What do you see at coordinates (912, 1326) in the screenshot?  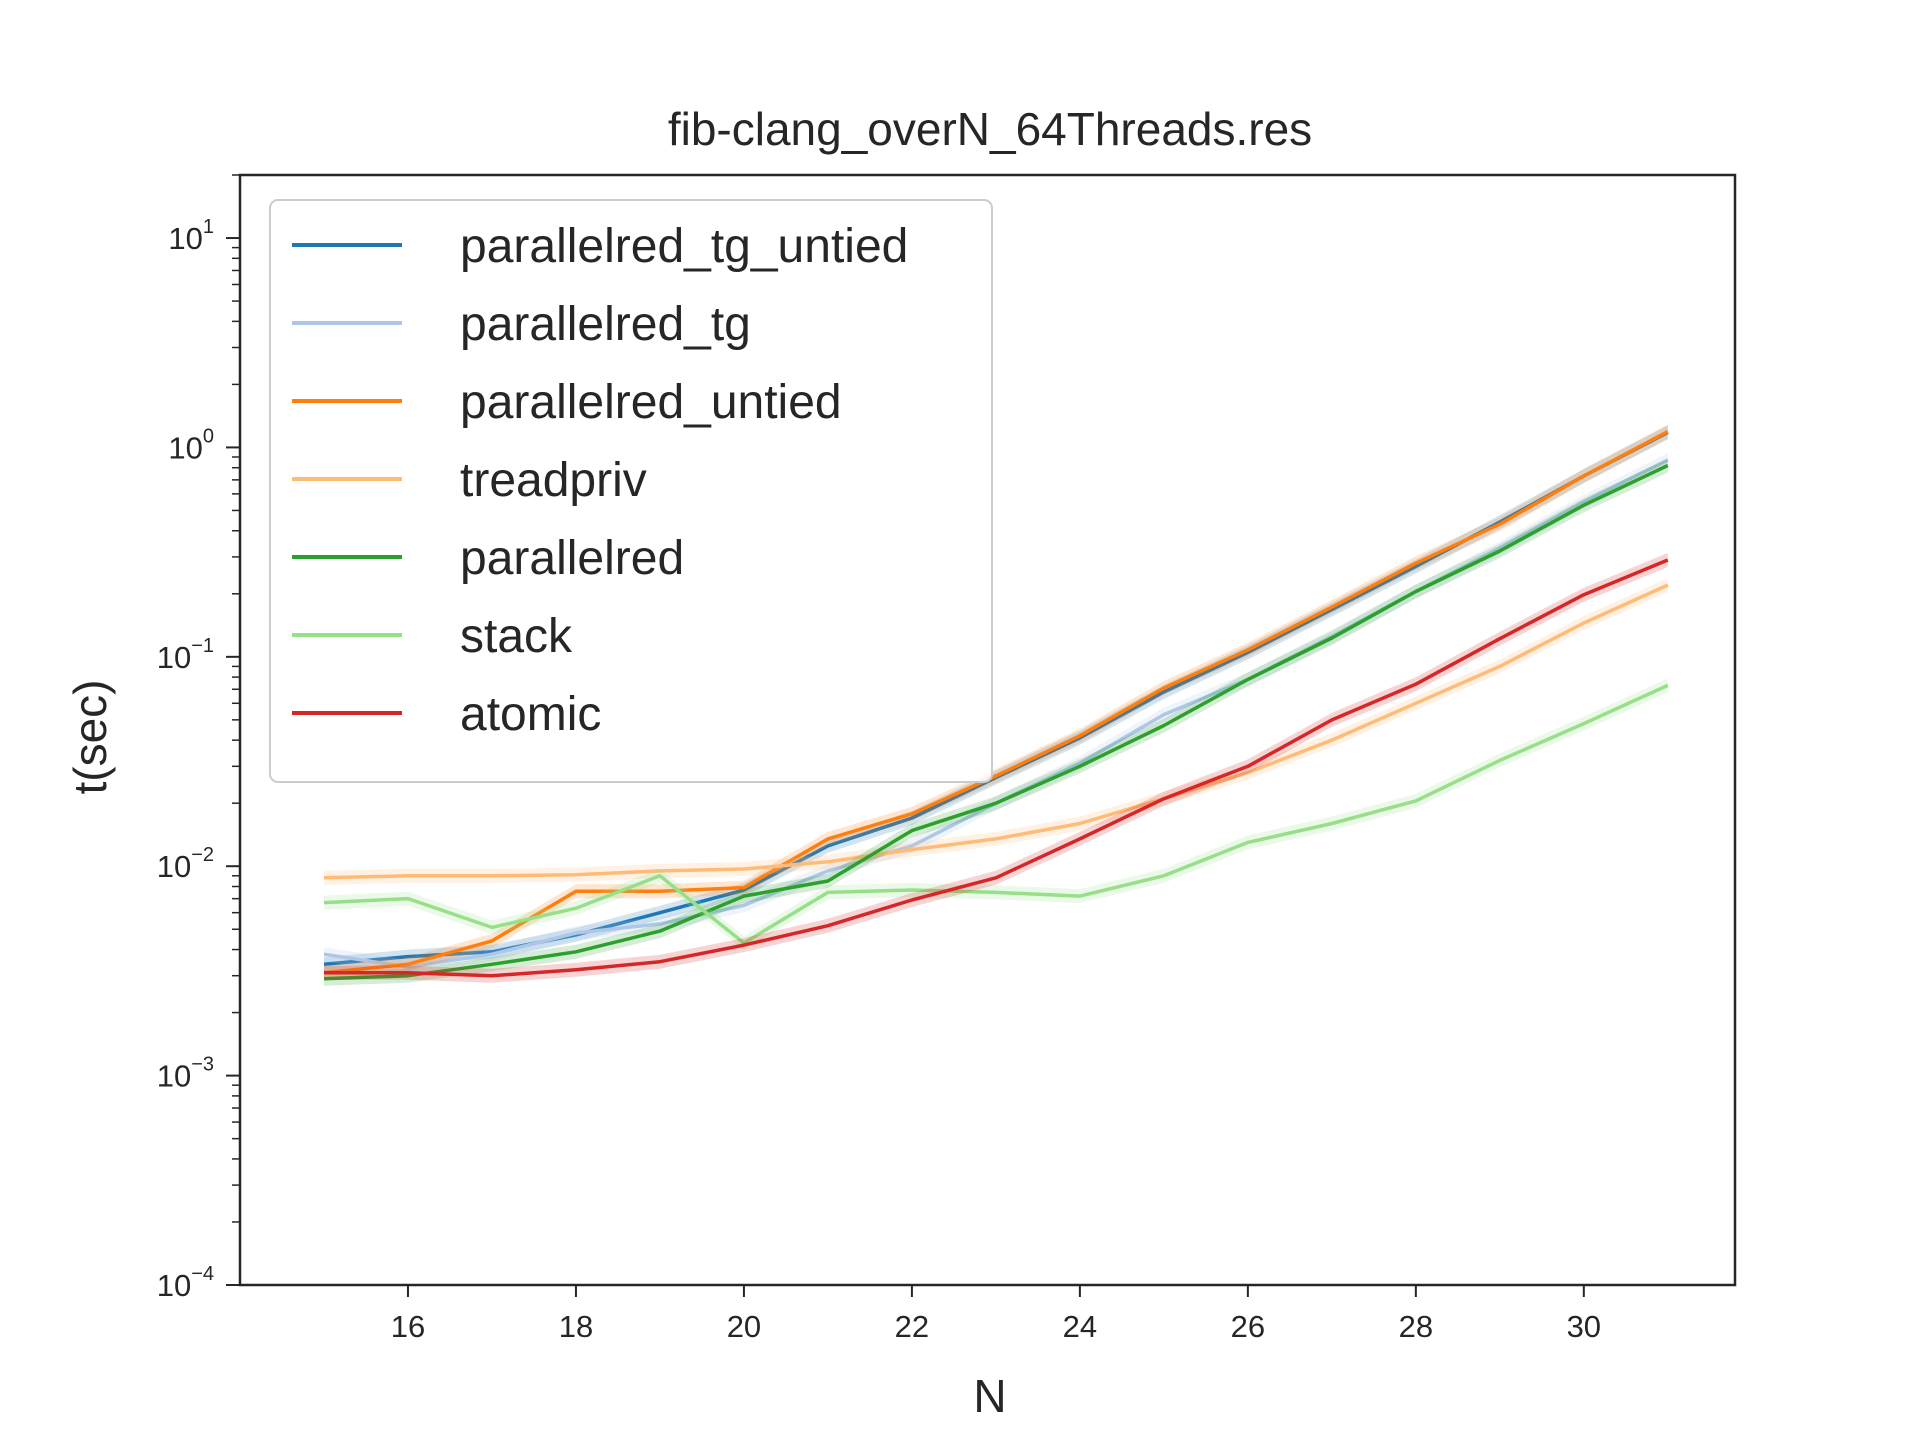 I see `x-tick-label: 22` at bounding box center [912, 1326].